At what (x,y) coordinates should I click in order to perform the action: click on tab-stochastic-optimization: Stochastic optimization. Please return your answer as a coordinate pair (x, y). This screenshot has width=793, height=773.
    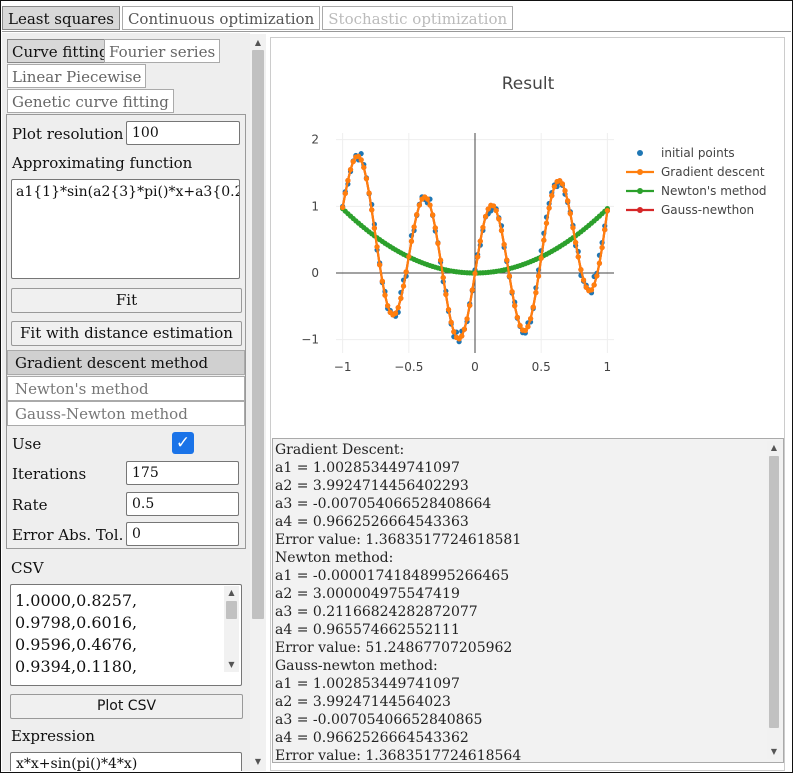
    Looking at the image, I should click on (418, 18).